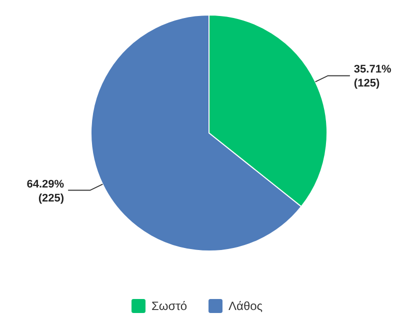 Image resolution: width=417 pixels, height=329 pixels. Describe the element at coordinates (373, 77) in the screenshot. I see `data-label: 35.71% (125)` at that location.